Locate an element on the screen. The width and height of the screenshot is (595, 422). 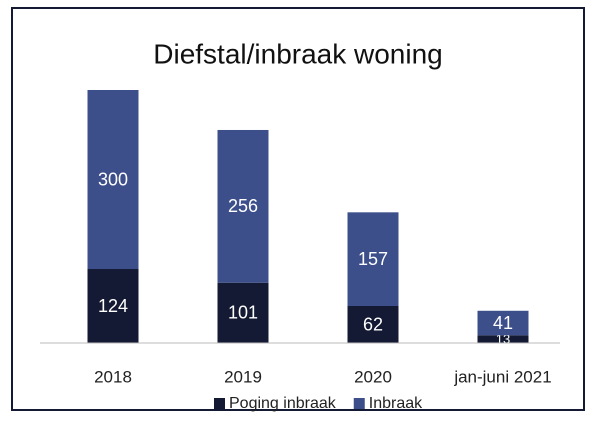
data-label: 124 is located at coordinates (113, 306).